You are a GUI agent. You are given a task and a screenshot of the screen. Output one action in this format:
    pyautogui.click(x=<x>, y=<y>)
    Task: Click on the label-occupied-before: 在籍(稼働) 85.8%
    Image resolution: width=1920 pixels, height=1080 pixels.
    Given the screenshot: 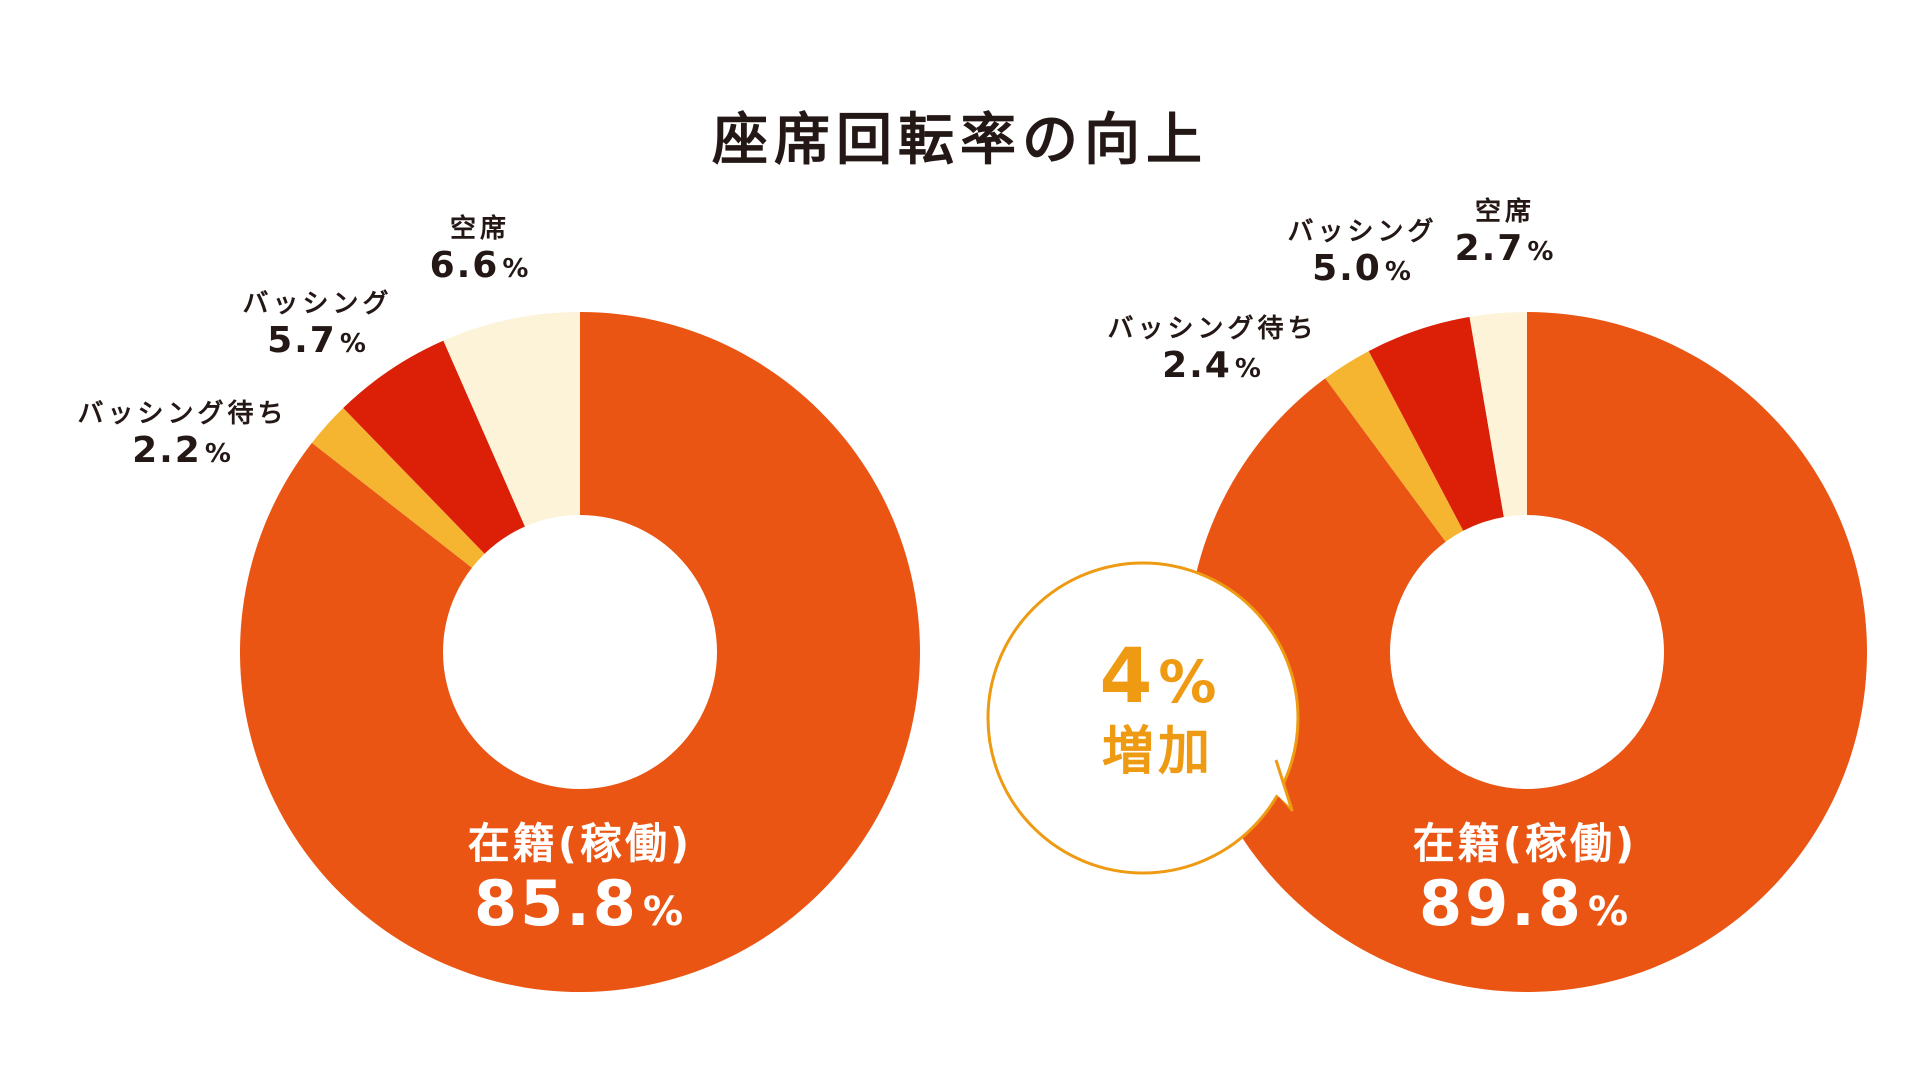 What is the action you would take?
    pyautogui.click(x=580, y=880)
    